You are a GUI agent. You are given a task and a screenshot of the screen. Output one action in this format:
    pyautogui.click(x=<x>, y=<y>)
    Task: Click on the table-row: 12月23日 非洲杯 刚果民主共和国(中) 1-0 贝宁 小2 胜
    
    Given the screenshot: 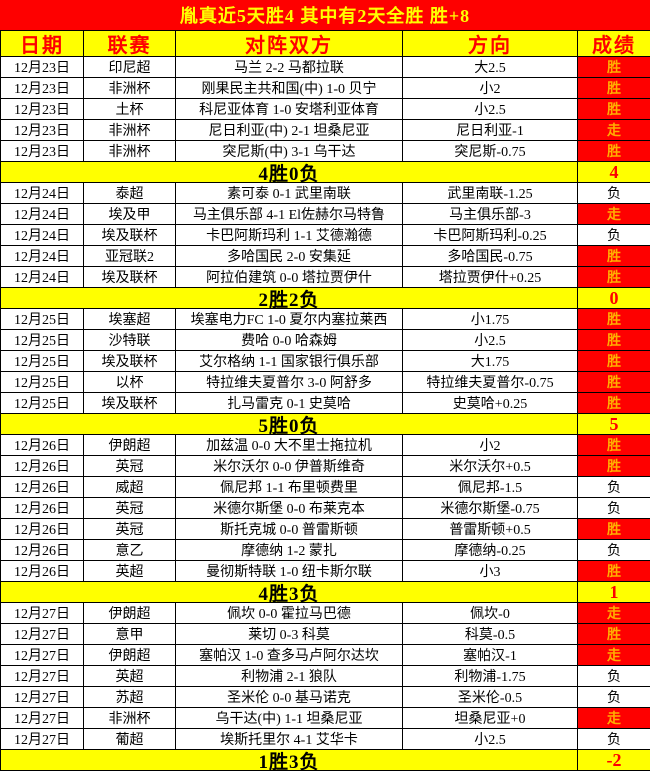 What is the action you would take?
    pyautogui.click(x=325, y=88)
    